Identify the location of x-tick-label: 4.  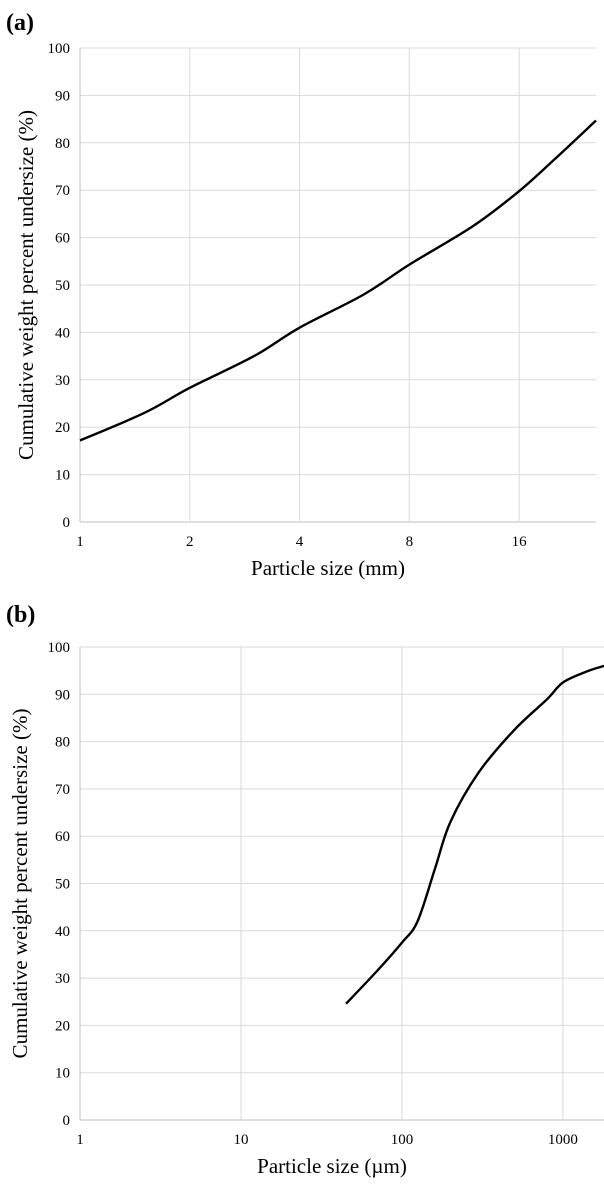
(300, 542).